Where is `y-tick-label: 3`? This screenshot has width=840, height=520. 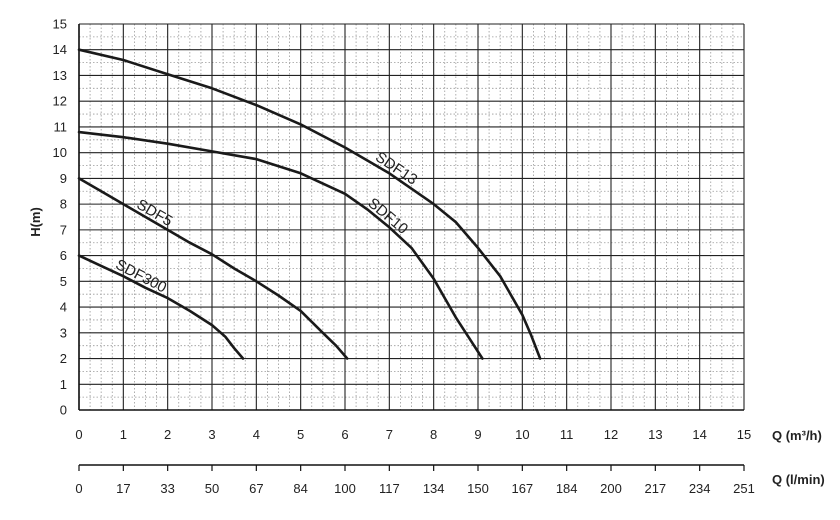
y-tick-label: 3 is located at coordinates (63, 332).